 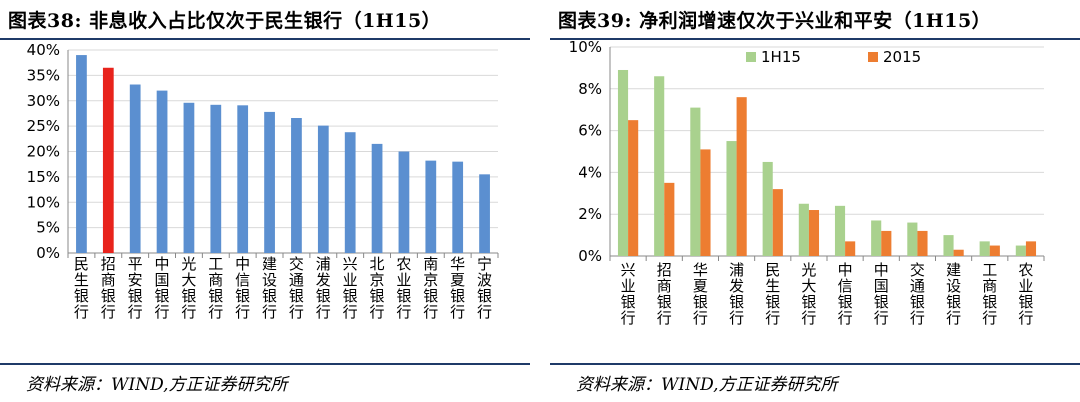 I want to click on x-tick-label: 平安银行, so click(x=135, y=288).